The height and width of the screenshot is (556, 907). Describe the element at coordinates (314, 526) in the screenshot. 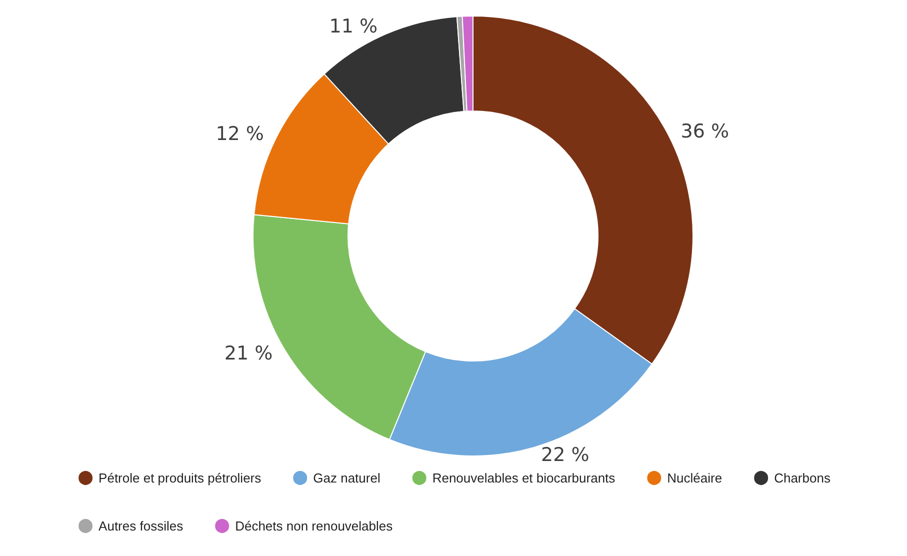

I see `legend-label: Déchets non renouvelables` at that location.